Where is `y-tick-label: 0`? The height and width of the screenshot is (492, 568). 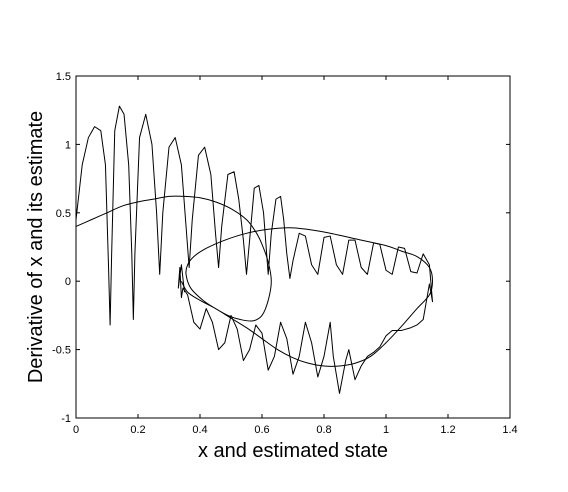
y-tick-label: 0 is located at coordinates (68, 282).